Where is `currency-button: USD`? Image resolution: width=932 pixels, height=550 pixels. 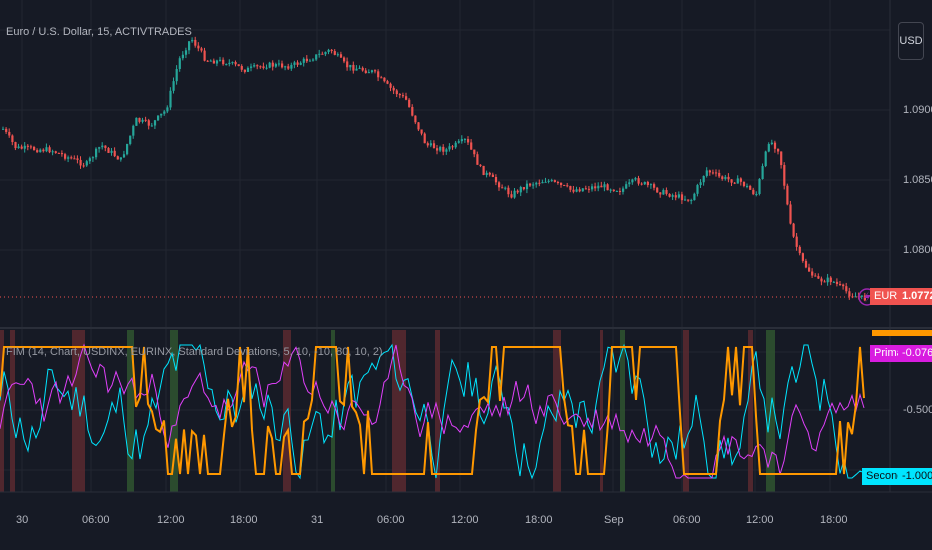
currency-button: USD is located at coordinates (911, 41).